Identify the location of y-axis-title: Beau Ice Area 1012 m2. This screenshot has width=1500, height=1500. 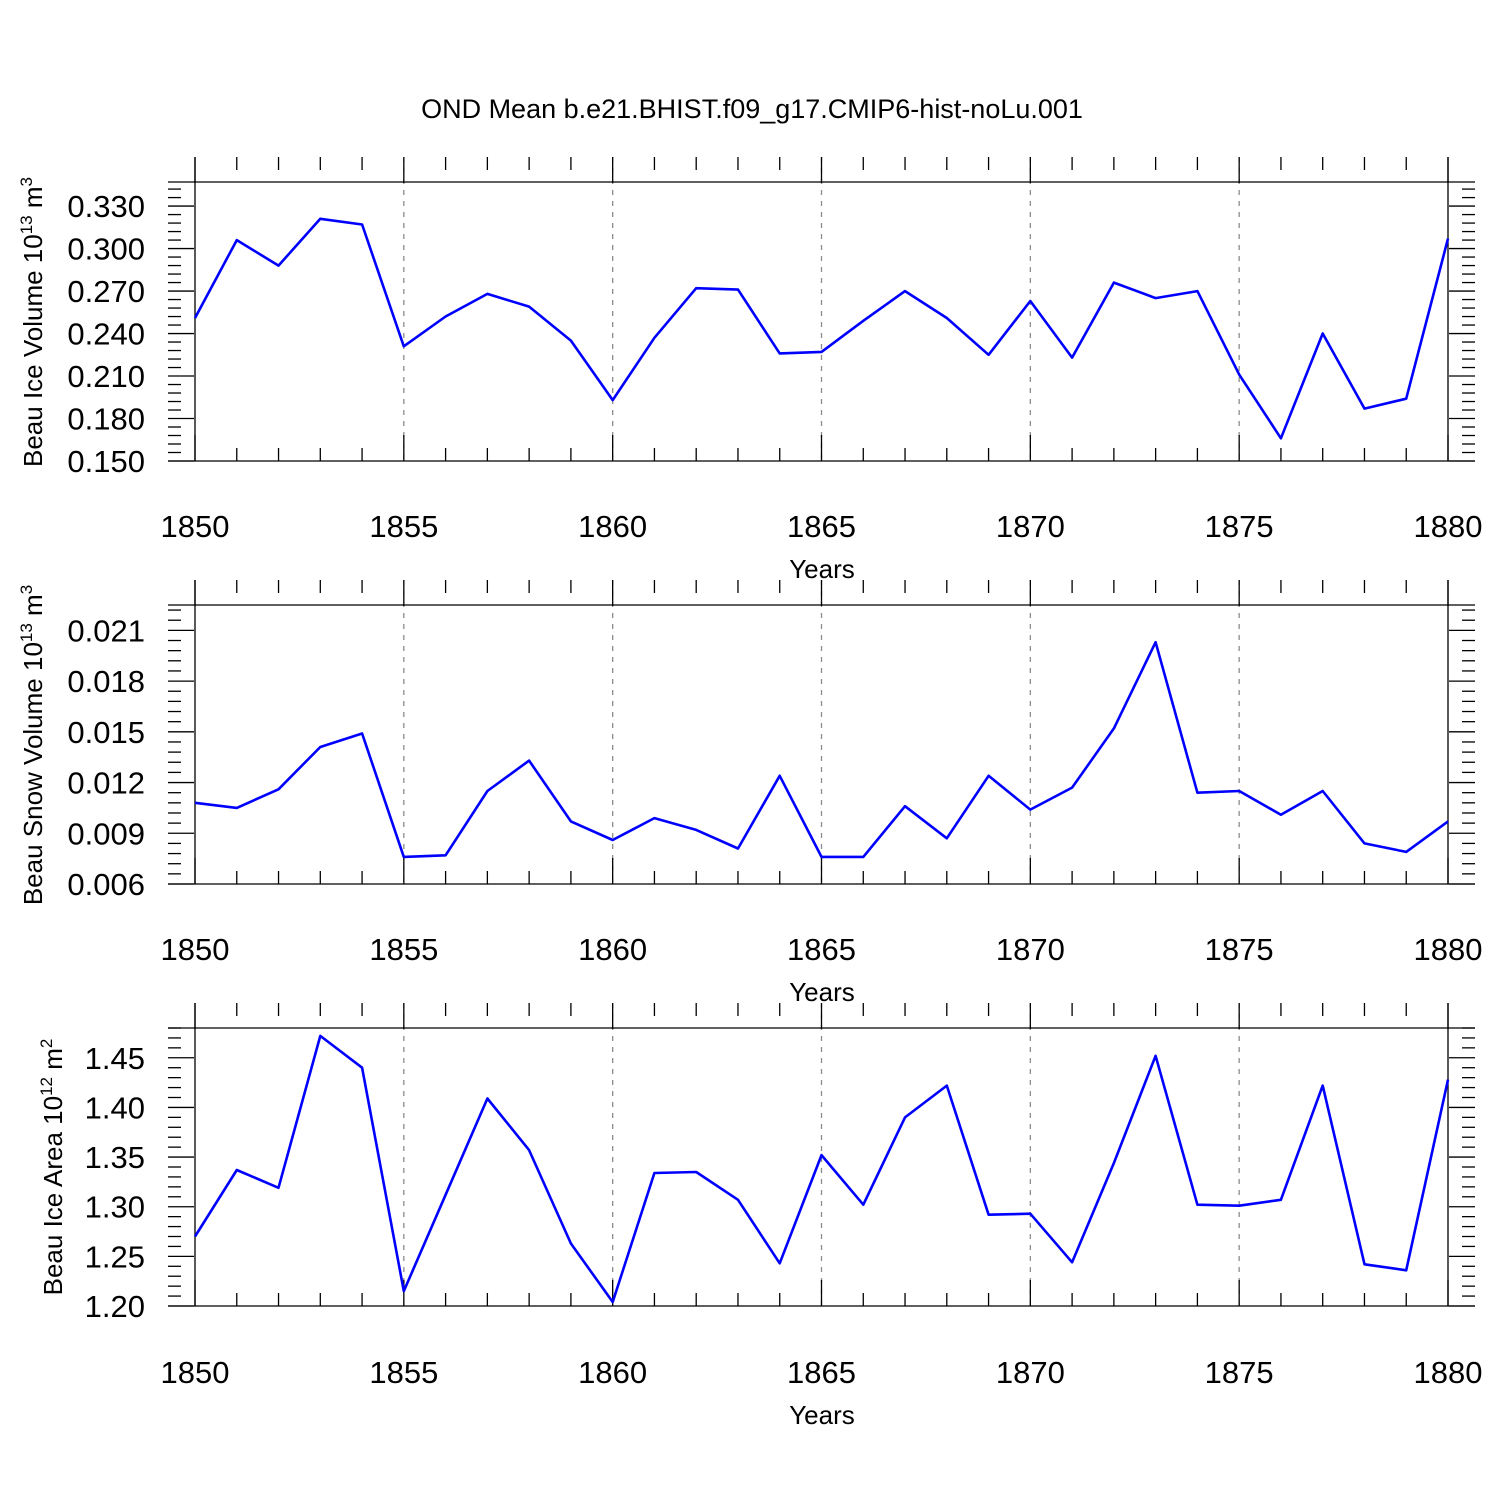
(52, 1167).